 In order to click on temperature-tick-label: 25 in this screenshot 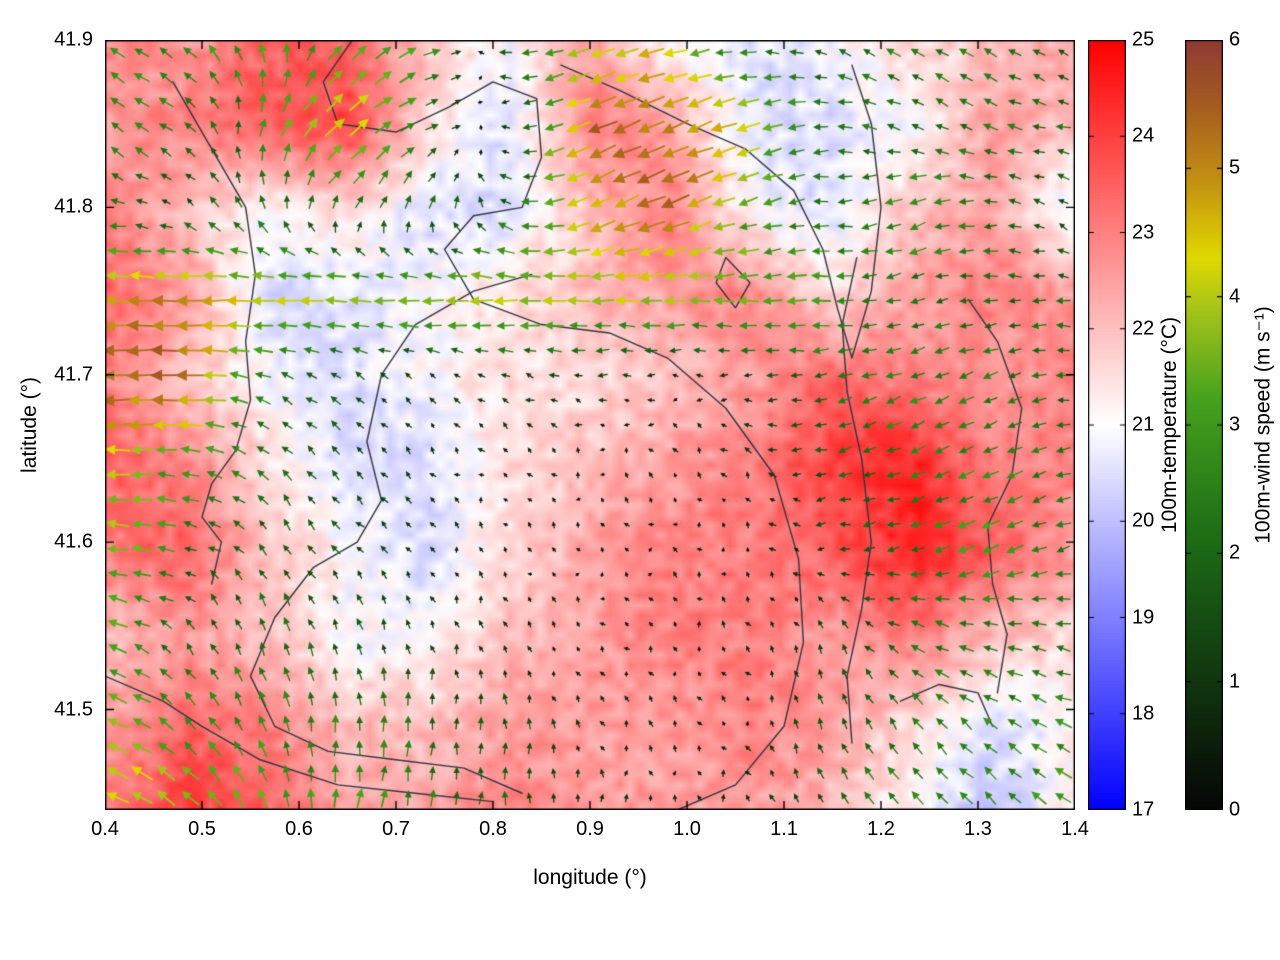, I will do `click(1143, 39)`.